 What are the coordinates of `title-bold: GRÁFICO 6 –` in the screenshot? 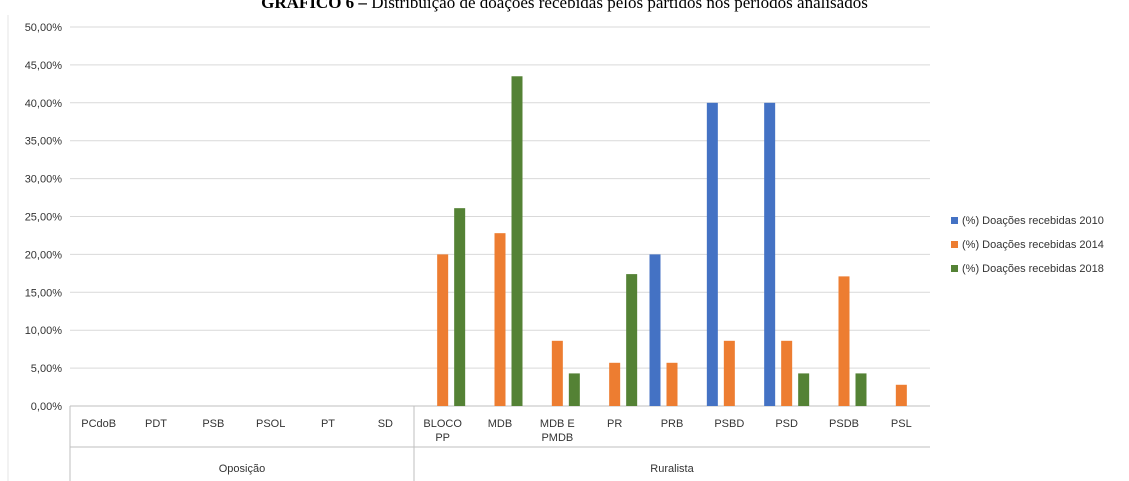 It's located at (314, 6).